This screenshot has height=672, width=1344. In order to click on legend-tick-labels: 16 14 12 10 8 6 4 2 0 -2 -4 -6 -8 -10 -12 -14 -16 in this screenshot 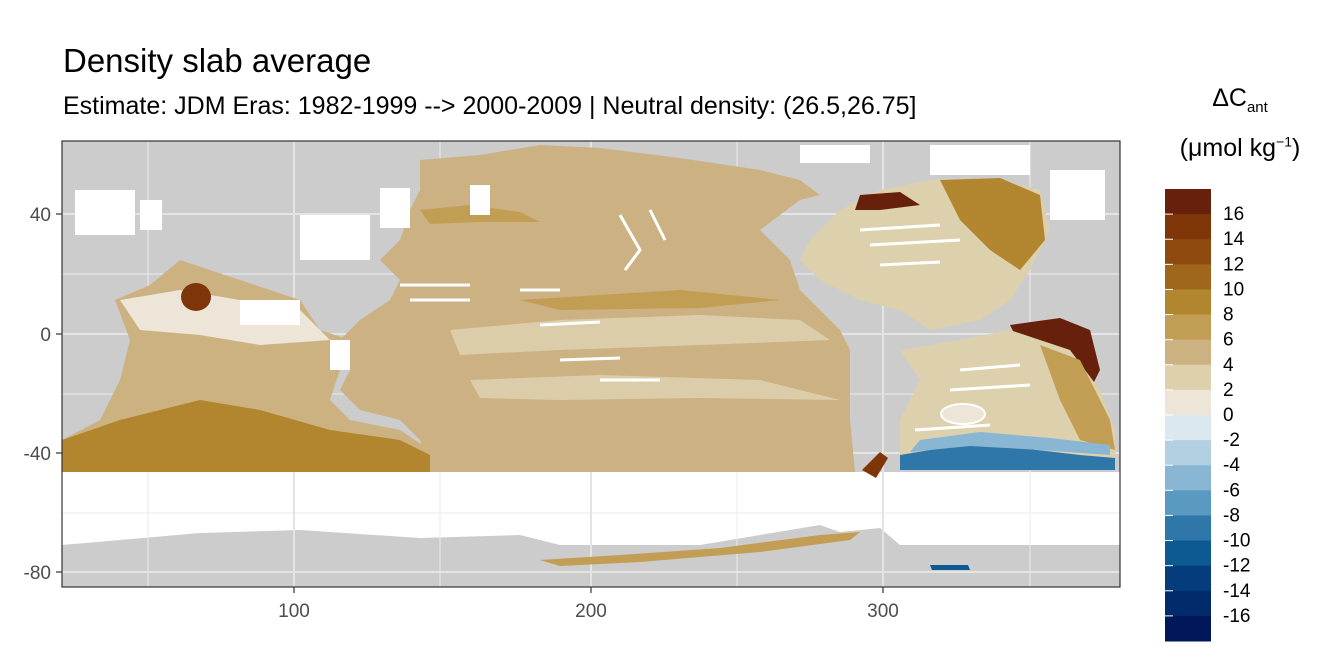, I will do `click(1208, 415)`.